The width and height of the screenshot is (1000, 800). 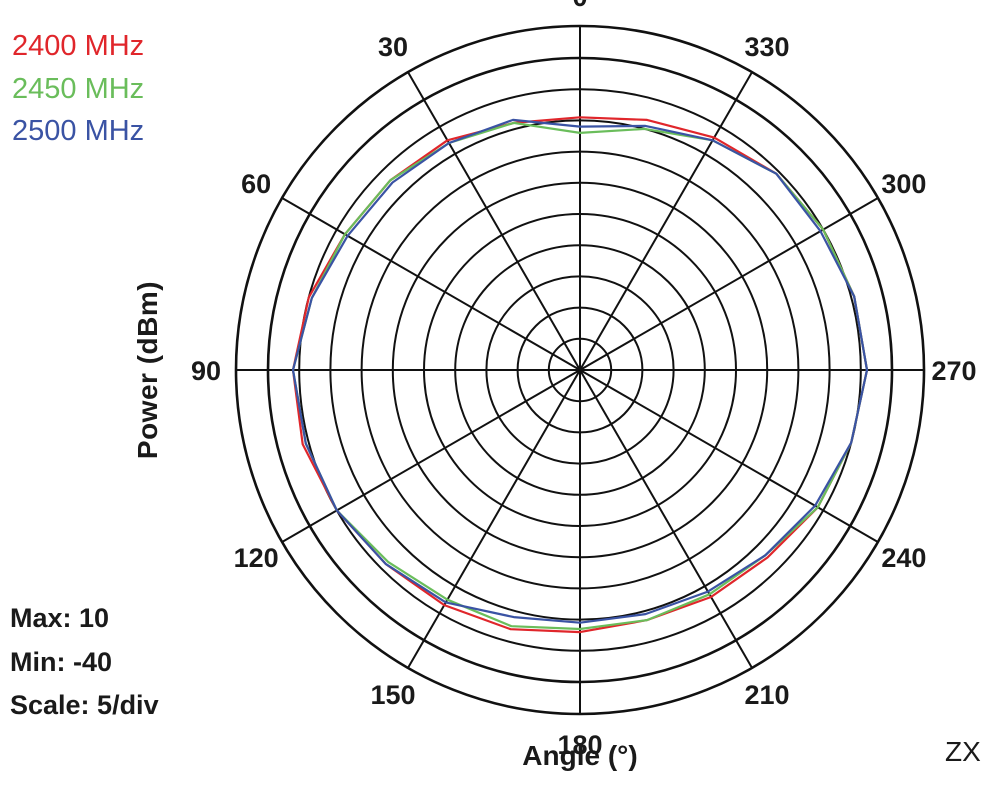 I want to click on angle-tick-label: 330, so click(x=766, y=47).